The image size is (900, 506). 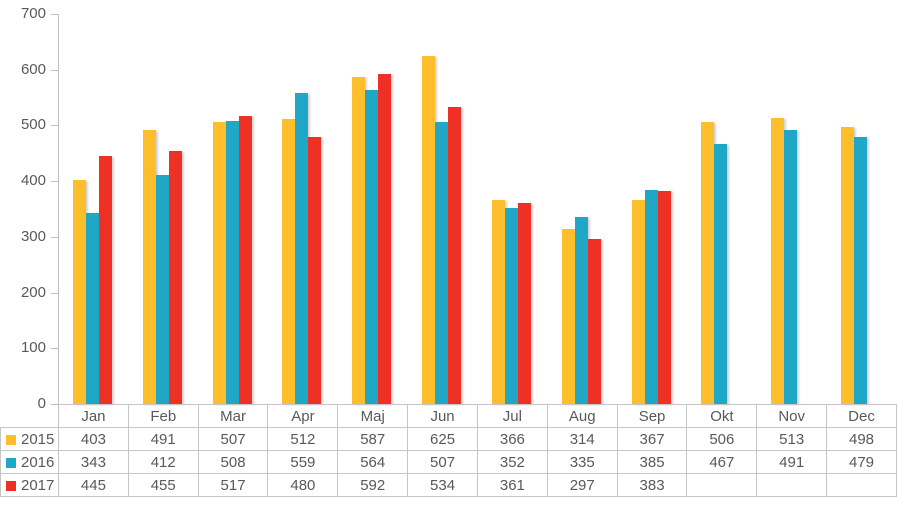 What do you see at coordinates (163, 462) in the screenshot?
I see `value-cell-2016-feb: 412` at bounding box center [163, 462].